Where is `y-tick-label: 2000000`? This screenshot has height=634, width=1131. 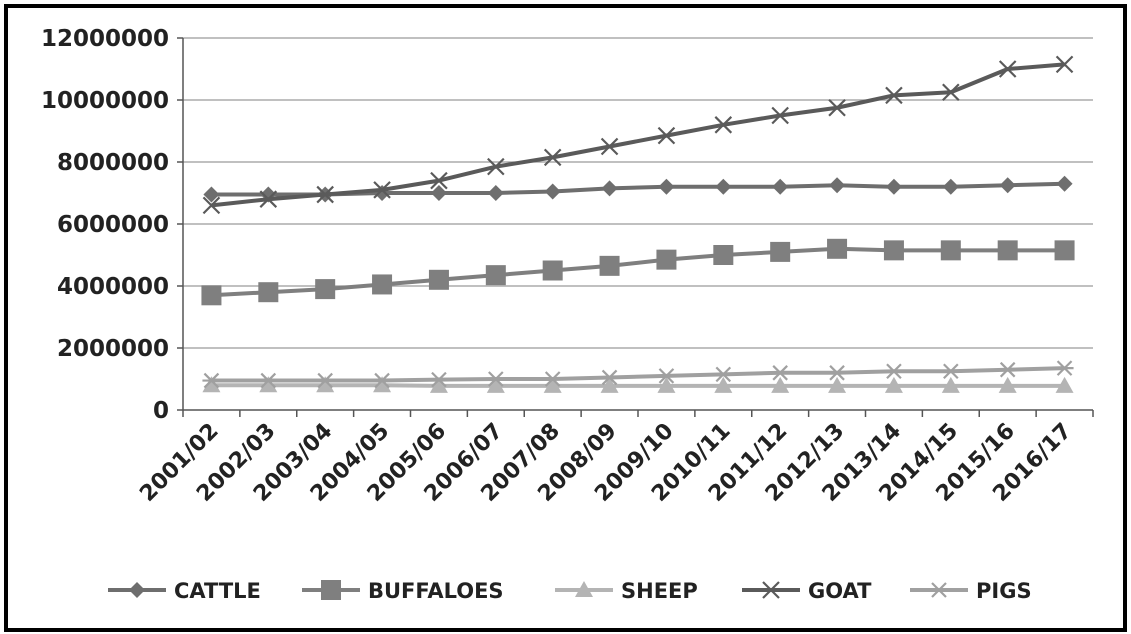
y-tick-label: 2000000 is located at coordinates (113, 349).